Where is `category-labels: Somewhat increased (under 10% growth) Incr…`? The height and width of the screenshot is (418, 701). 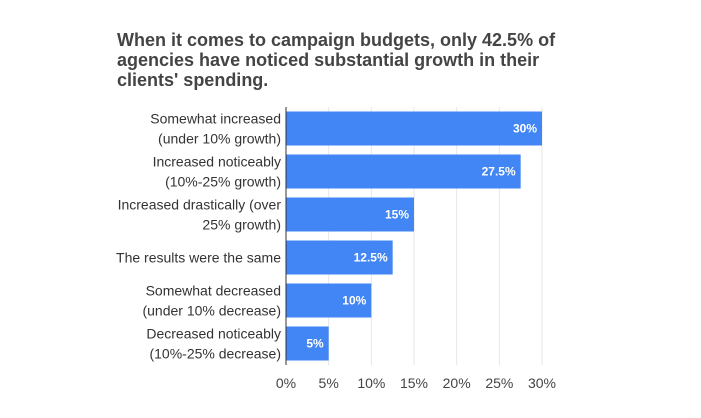
category-labels: Somewhat increased (under 10% growth) Incr… is located at coordinates (198, 236).